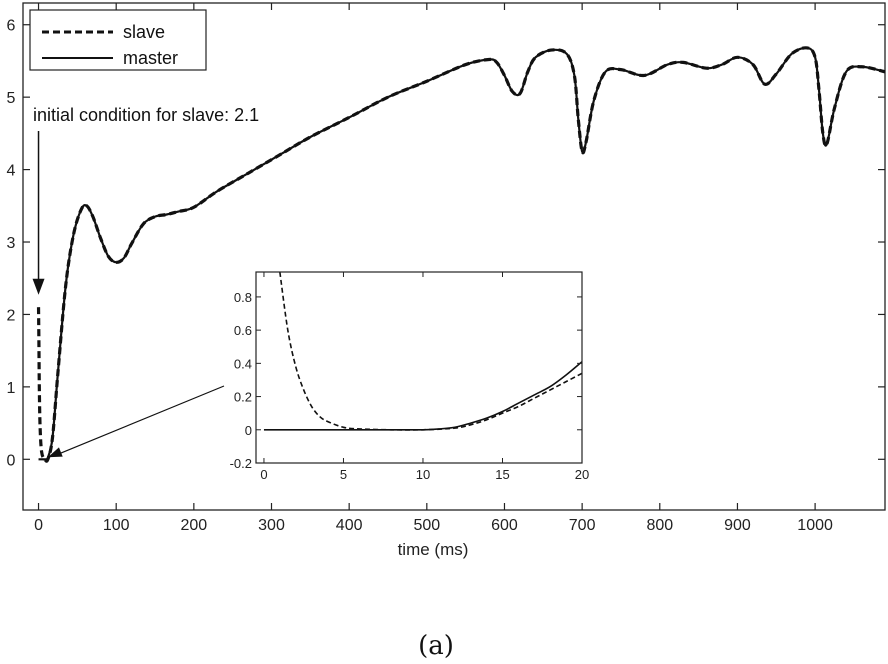  What do you see at coordinates (241, 463) in the screenshot?
I see `inset-y-tick-label: -0.2` at bounding box center [241, 463].